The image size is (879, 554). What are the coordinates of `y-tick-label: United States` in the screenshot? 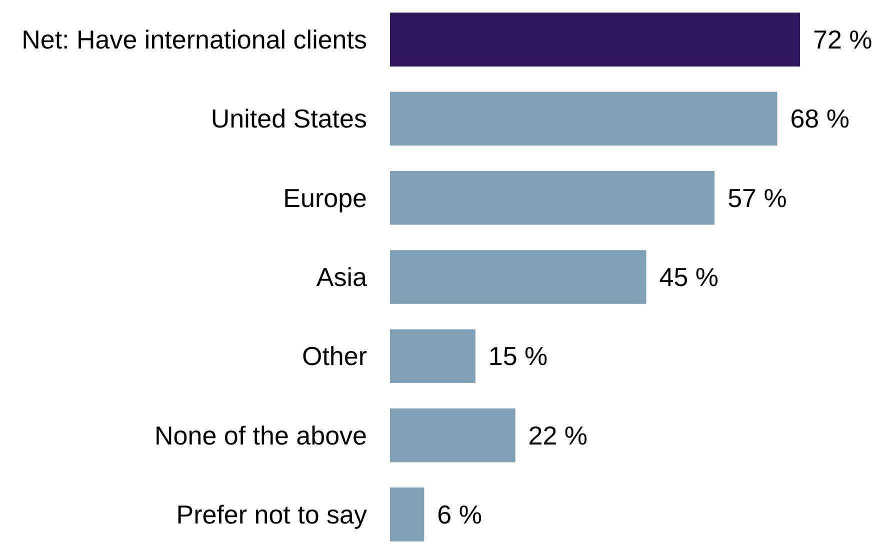 It's located at (288, 119).